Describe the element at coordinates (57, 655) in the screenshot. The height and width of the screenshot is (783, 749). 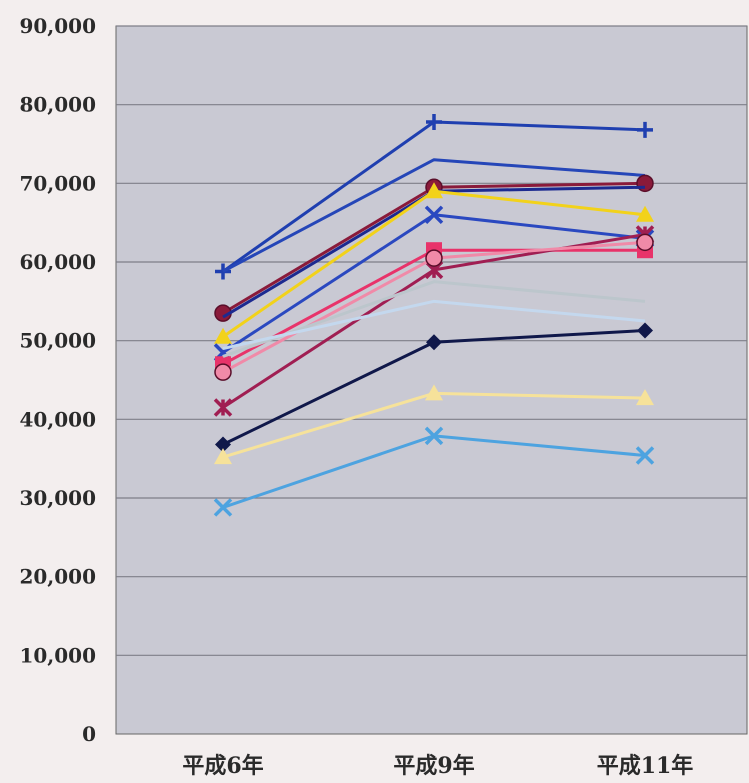
I see `y-tick-label: 10,000` at that location.